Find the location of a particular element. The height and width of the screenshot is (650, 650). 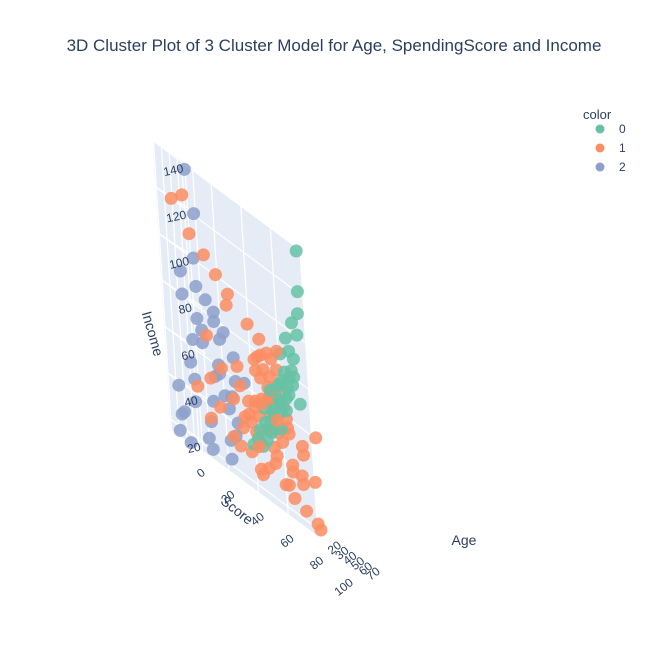

tick-label-income: 20 is located at coordinates (194, 448).